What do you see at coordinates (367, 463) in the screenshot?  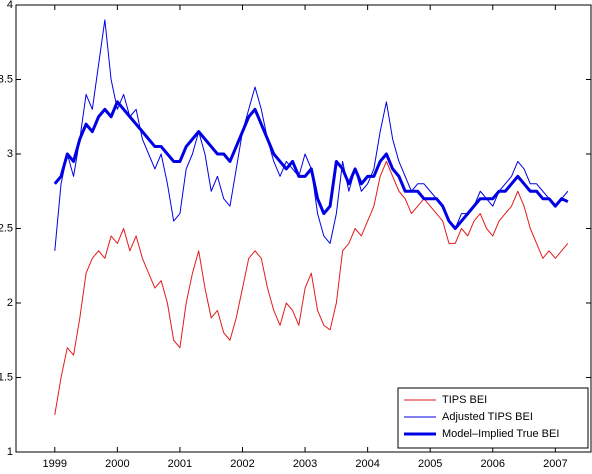 I see `x-tick-label: 2004` at bounding box center [367, 463].